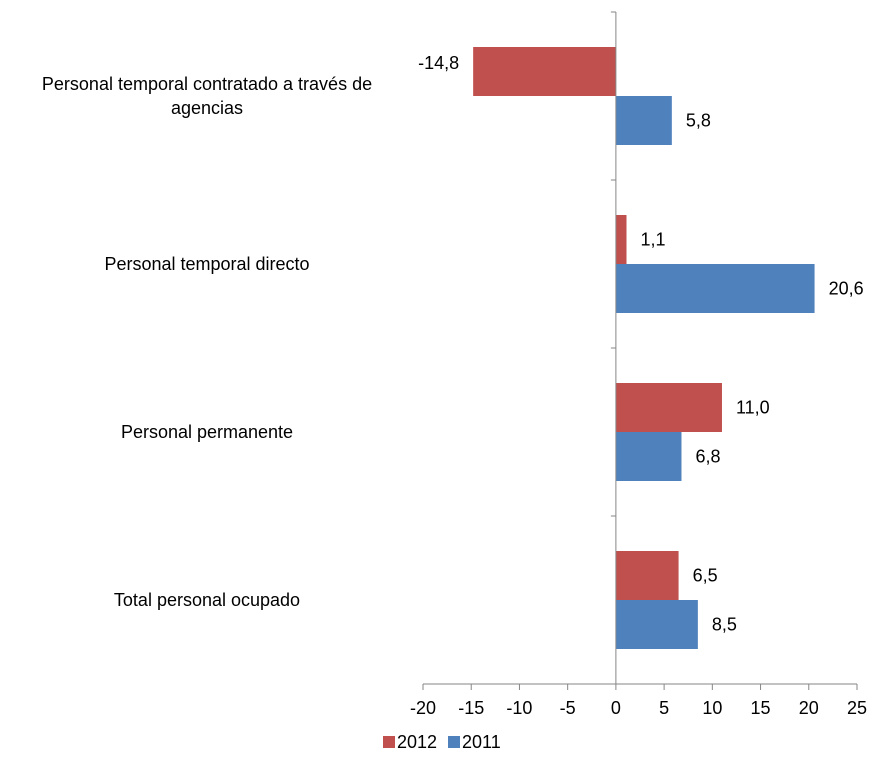  What do you see at coordinates (705, 576) in the screenshot?
I see `data-label: 6,5` at bounding box center [705, 576].